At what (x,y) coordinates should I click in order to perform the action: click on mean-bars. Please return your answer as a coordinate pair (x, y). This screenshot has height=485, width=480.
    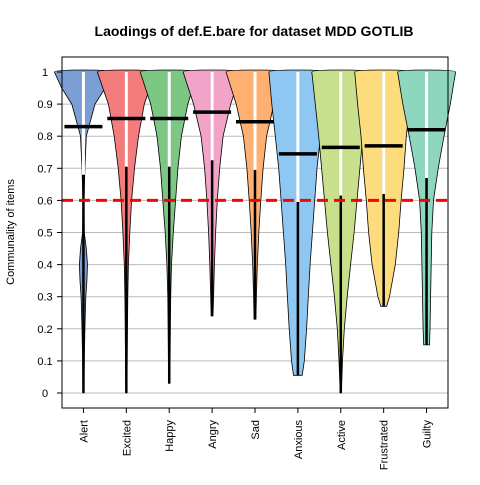
    Looking at the image, I should click on (255, 133).